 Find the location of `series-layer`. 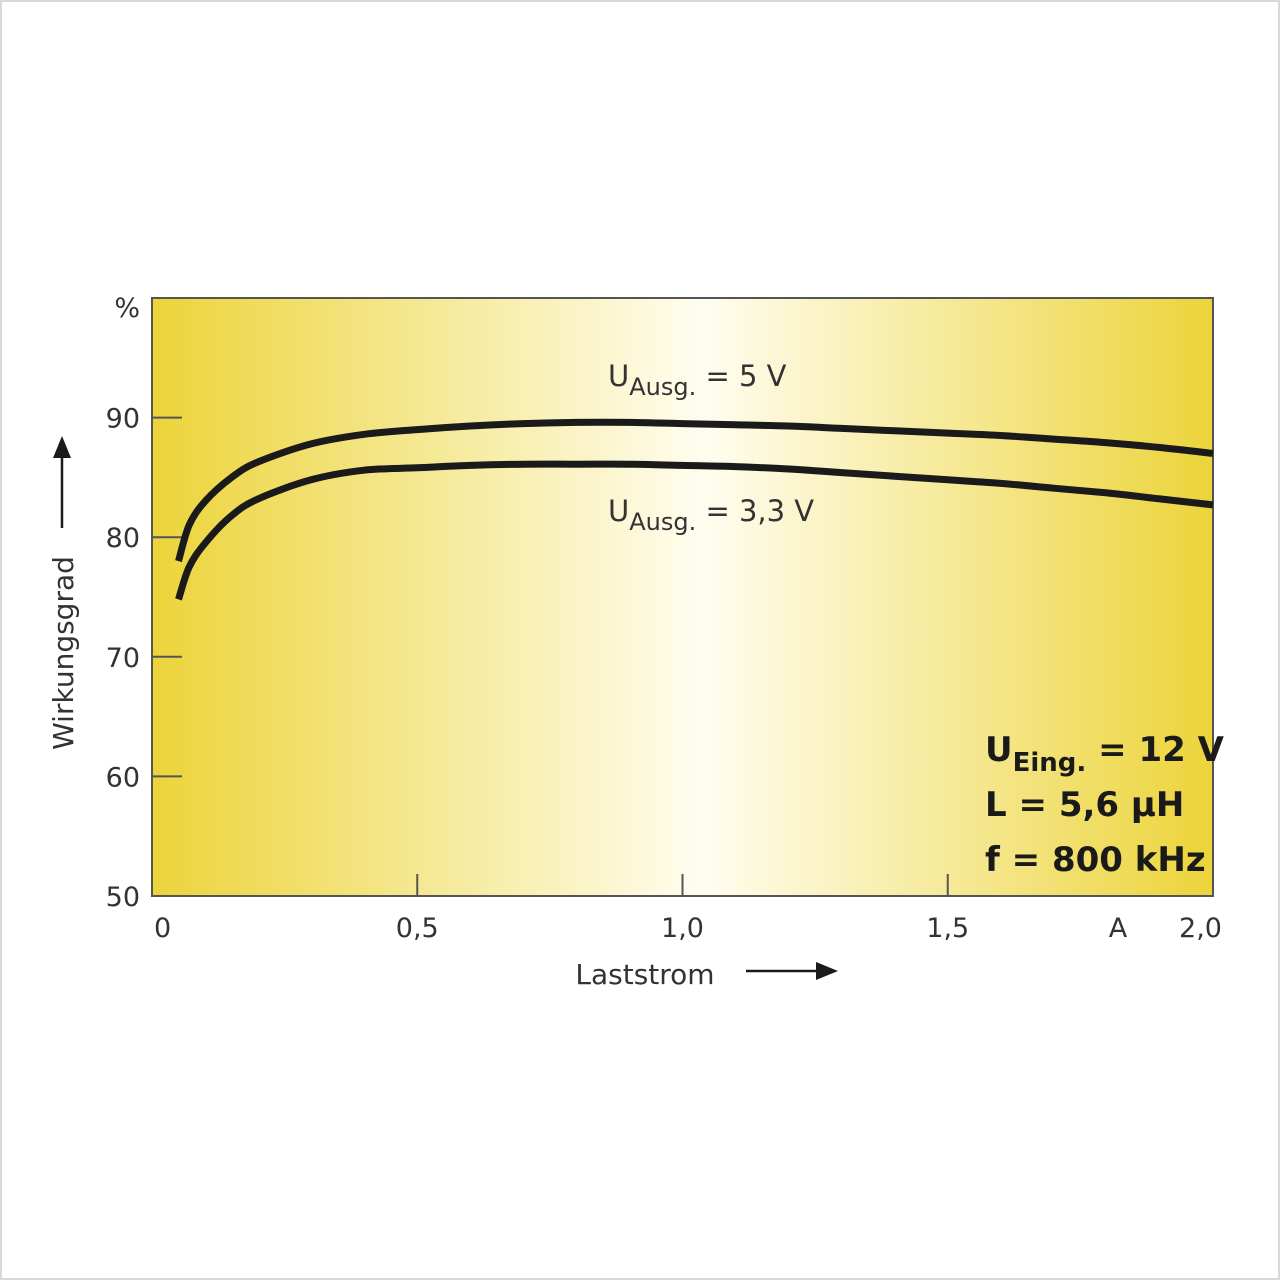

series-layer is located at coordinates (694, 509).